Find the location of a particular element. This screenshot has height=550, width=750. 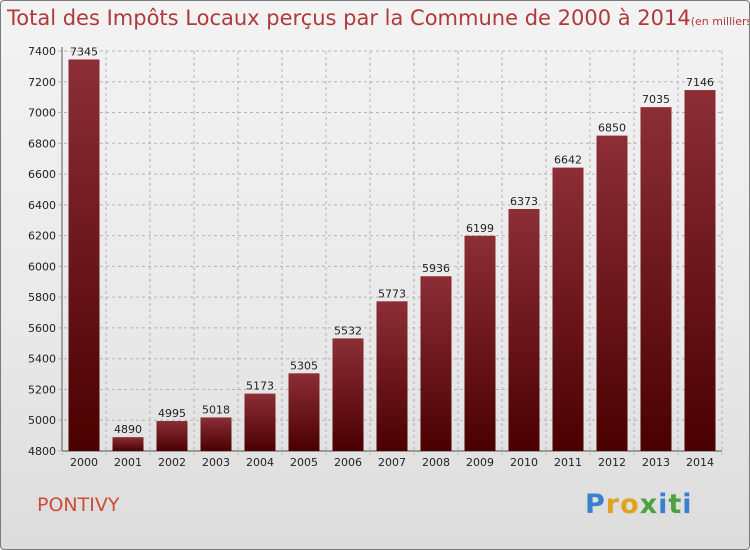

y-tick-label-5400: 5400 is located at coordinates (42, 359).